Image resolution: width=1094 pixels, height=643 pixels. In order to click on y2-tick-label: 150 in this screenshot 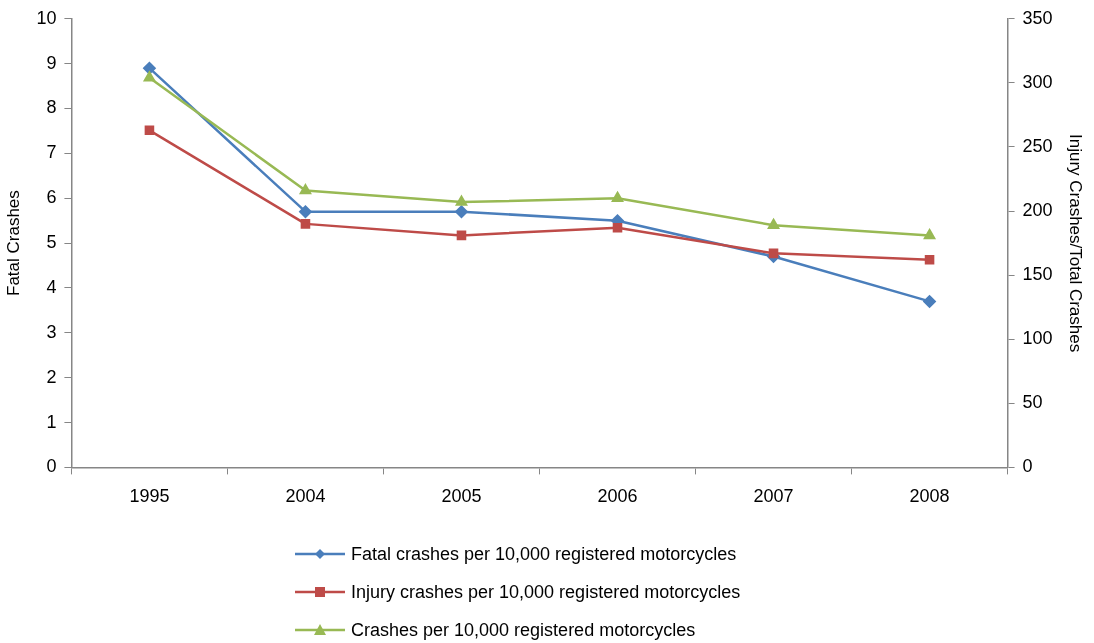, I will do `click(1037, 274)`.